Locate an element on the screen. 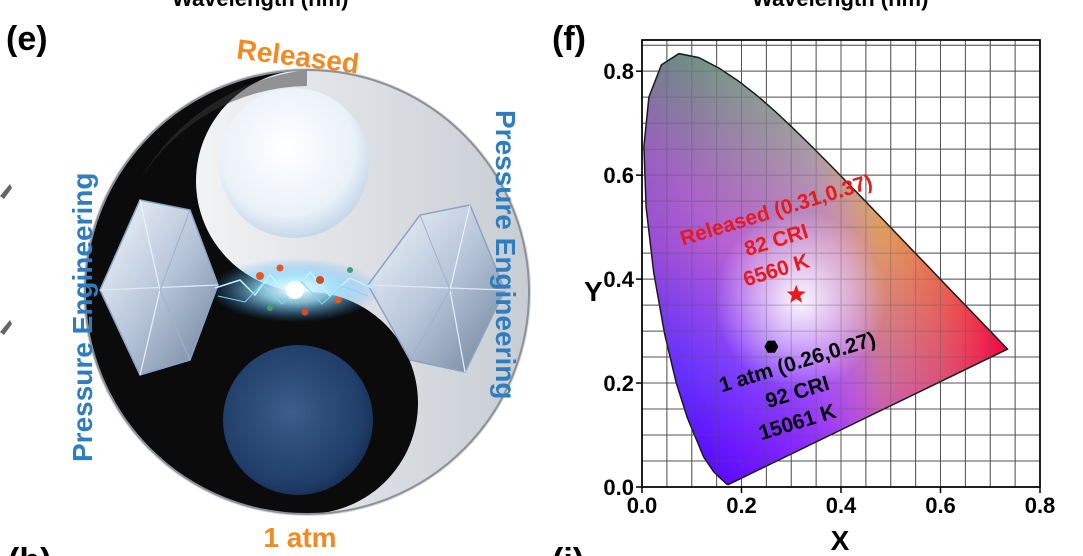  arrow-stub-lower is located at coordinates (6, 327).